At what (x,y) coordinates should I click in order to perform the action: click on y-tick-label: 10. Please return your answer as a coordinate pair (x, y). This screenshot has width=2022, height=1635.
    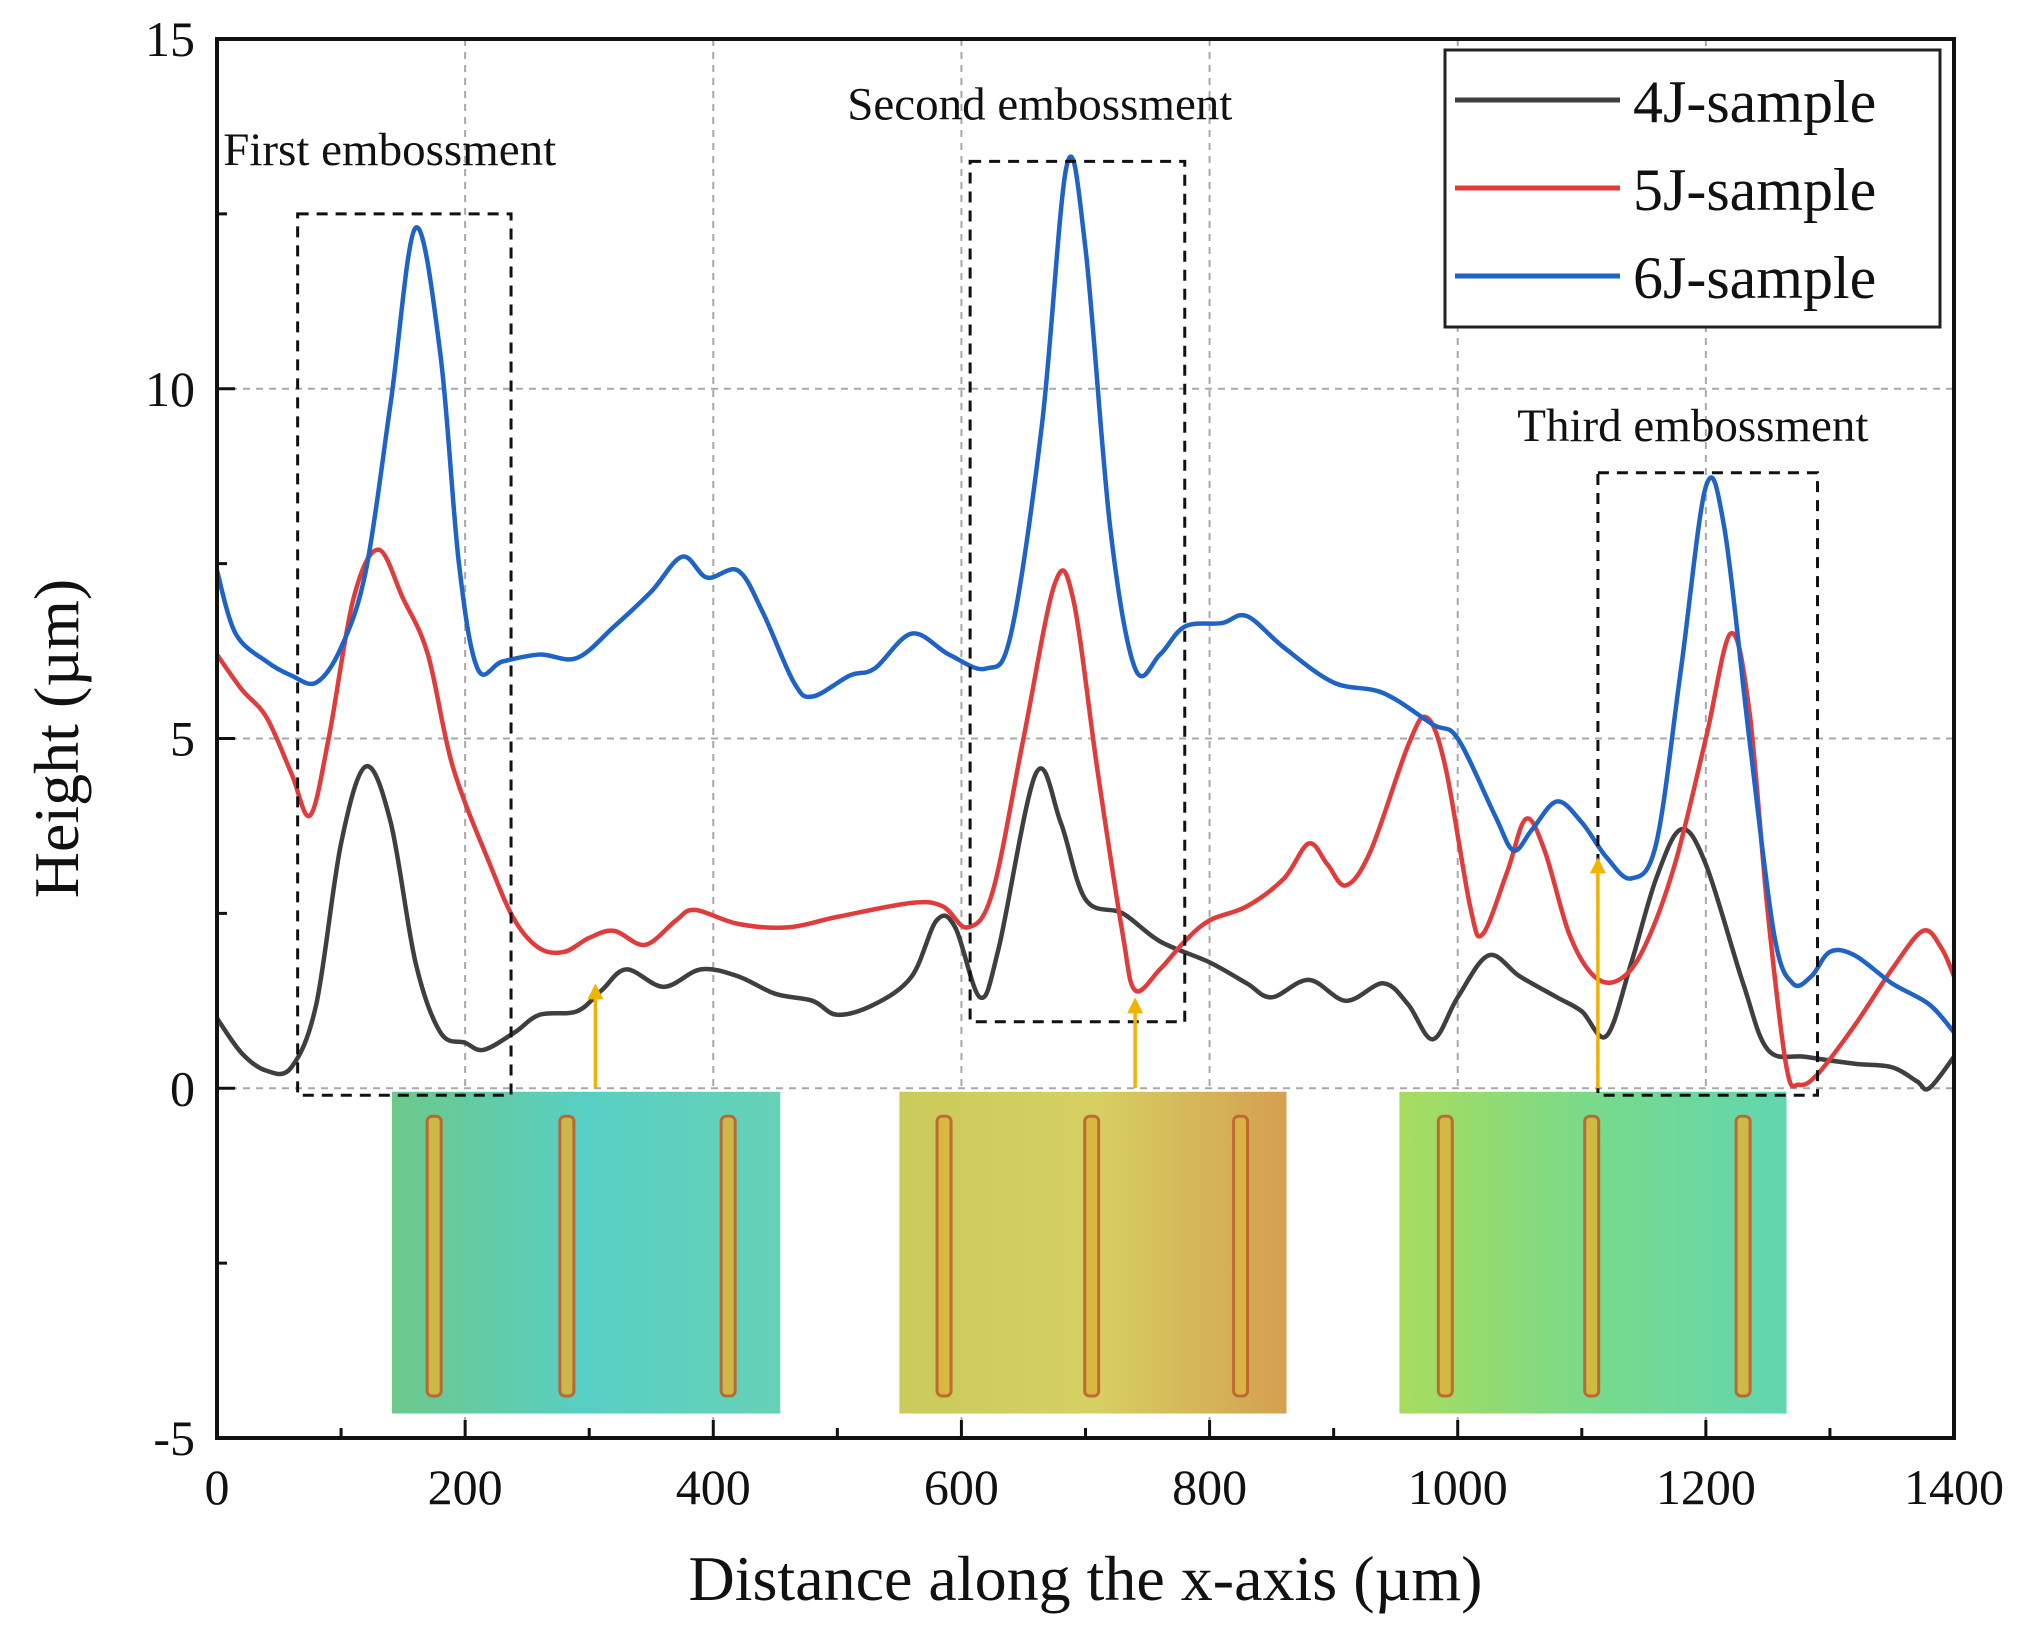
    Looking at the image, I should click on (170, 389).